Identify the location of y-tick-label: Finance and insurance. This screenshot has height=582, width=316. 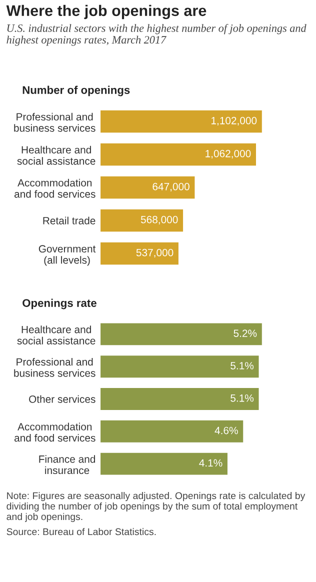
(67, 464).